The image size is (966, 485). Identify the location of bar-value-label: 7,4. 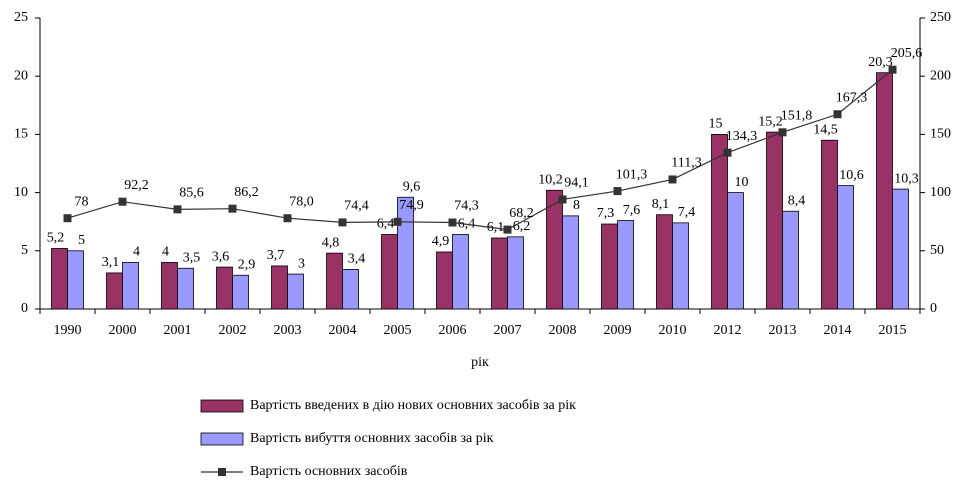
(687, 212).